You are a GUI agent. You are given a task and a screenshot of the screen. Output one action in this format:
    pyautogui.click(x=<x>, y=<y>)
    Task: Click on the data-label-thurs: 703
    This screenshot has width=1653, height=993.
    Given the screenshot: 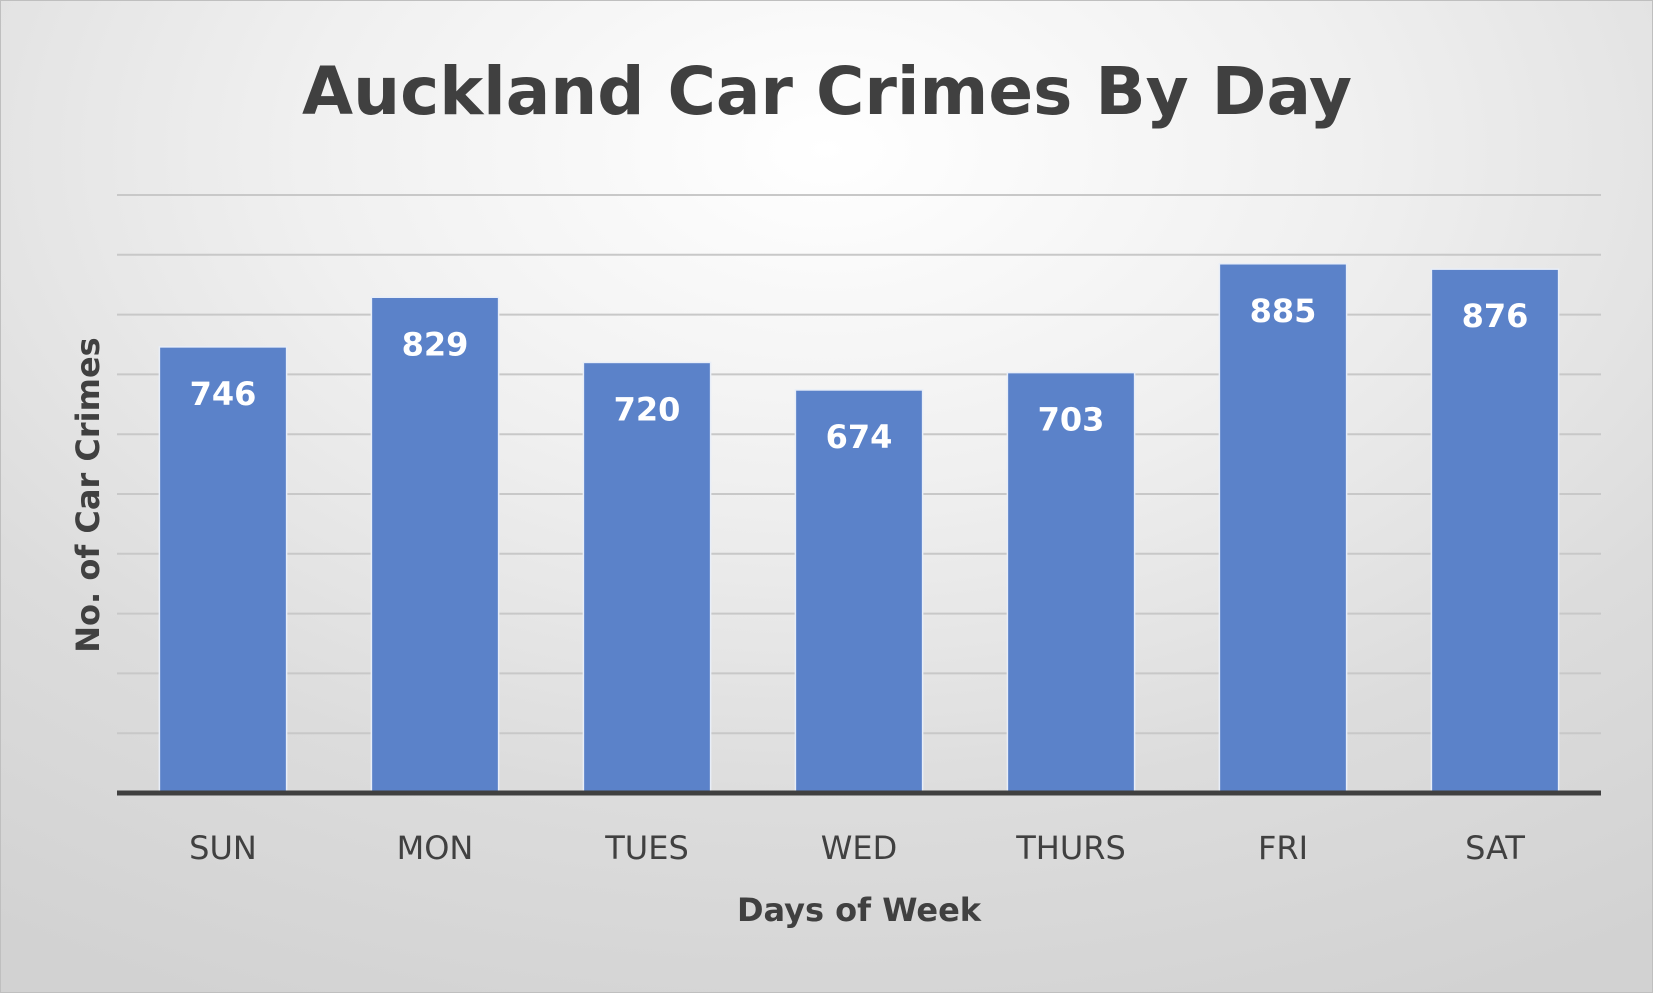 What is the action you would take?
    pyautogui.click(x=1071, y=420)
    